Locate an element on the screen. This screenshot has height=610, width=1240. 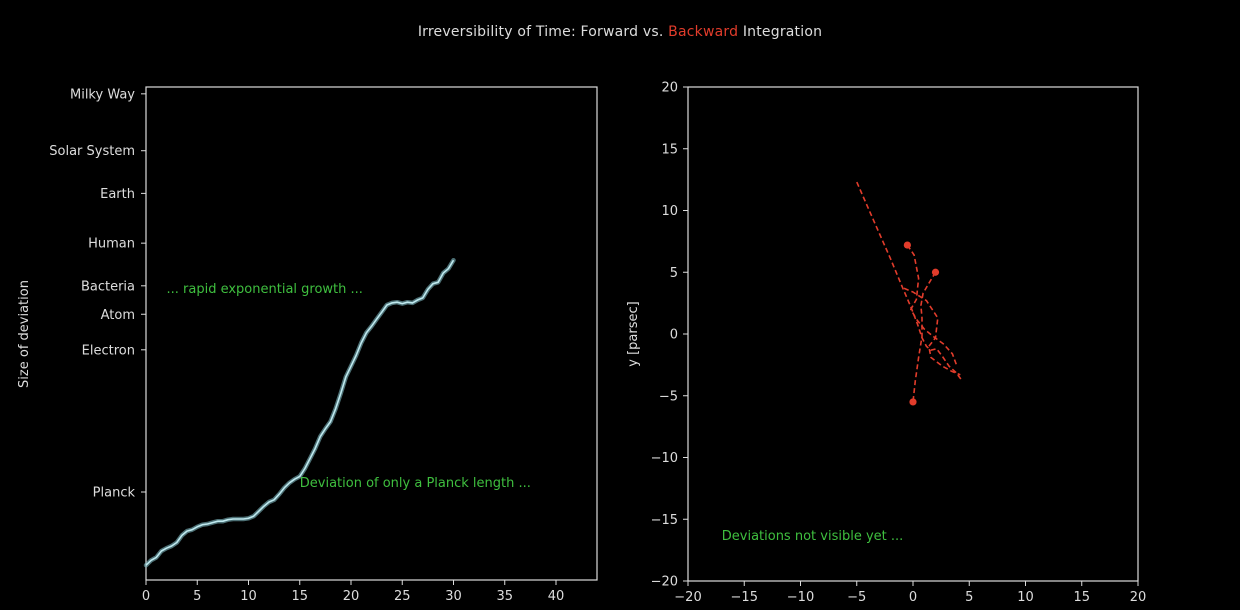
right-y-tick-label: 0 is located at coordinates (674, 335).